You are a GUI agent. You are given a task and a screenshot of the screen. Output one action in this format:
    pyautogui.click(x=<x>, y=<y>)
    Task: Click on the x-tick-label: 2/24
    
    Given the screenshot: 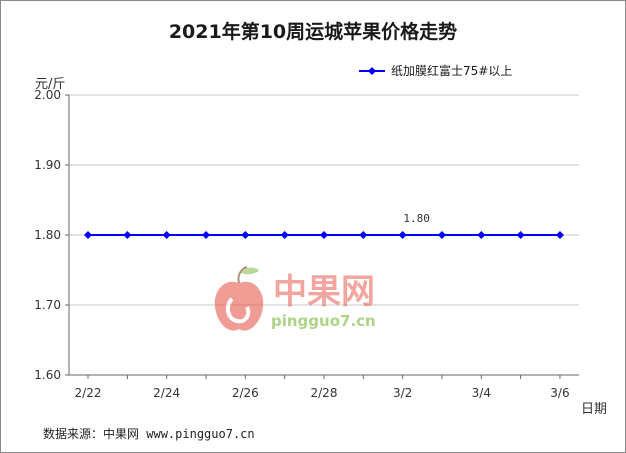 What is the action you would take?
    pyautogui.click(x=166, y=393)
    